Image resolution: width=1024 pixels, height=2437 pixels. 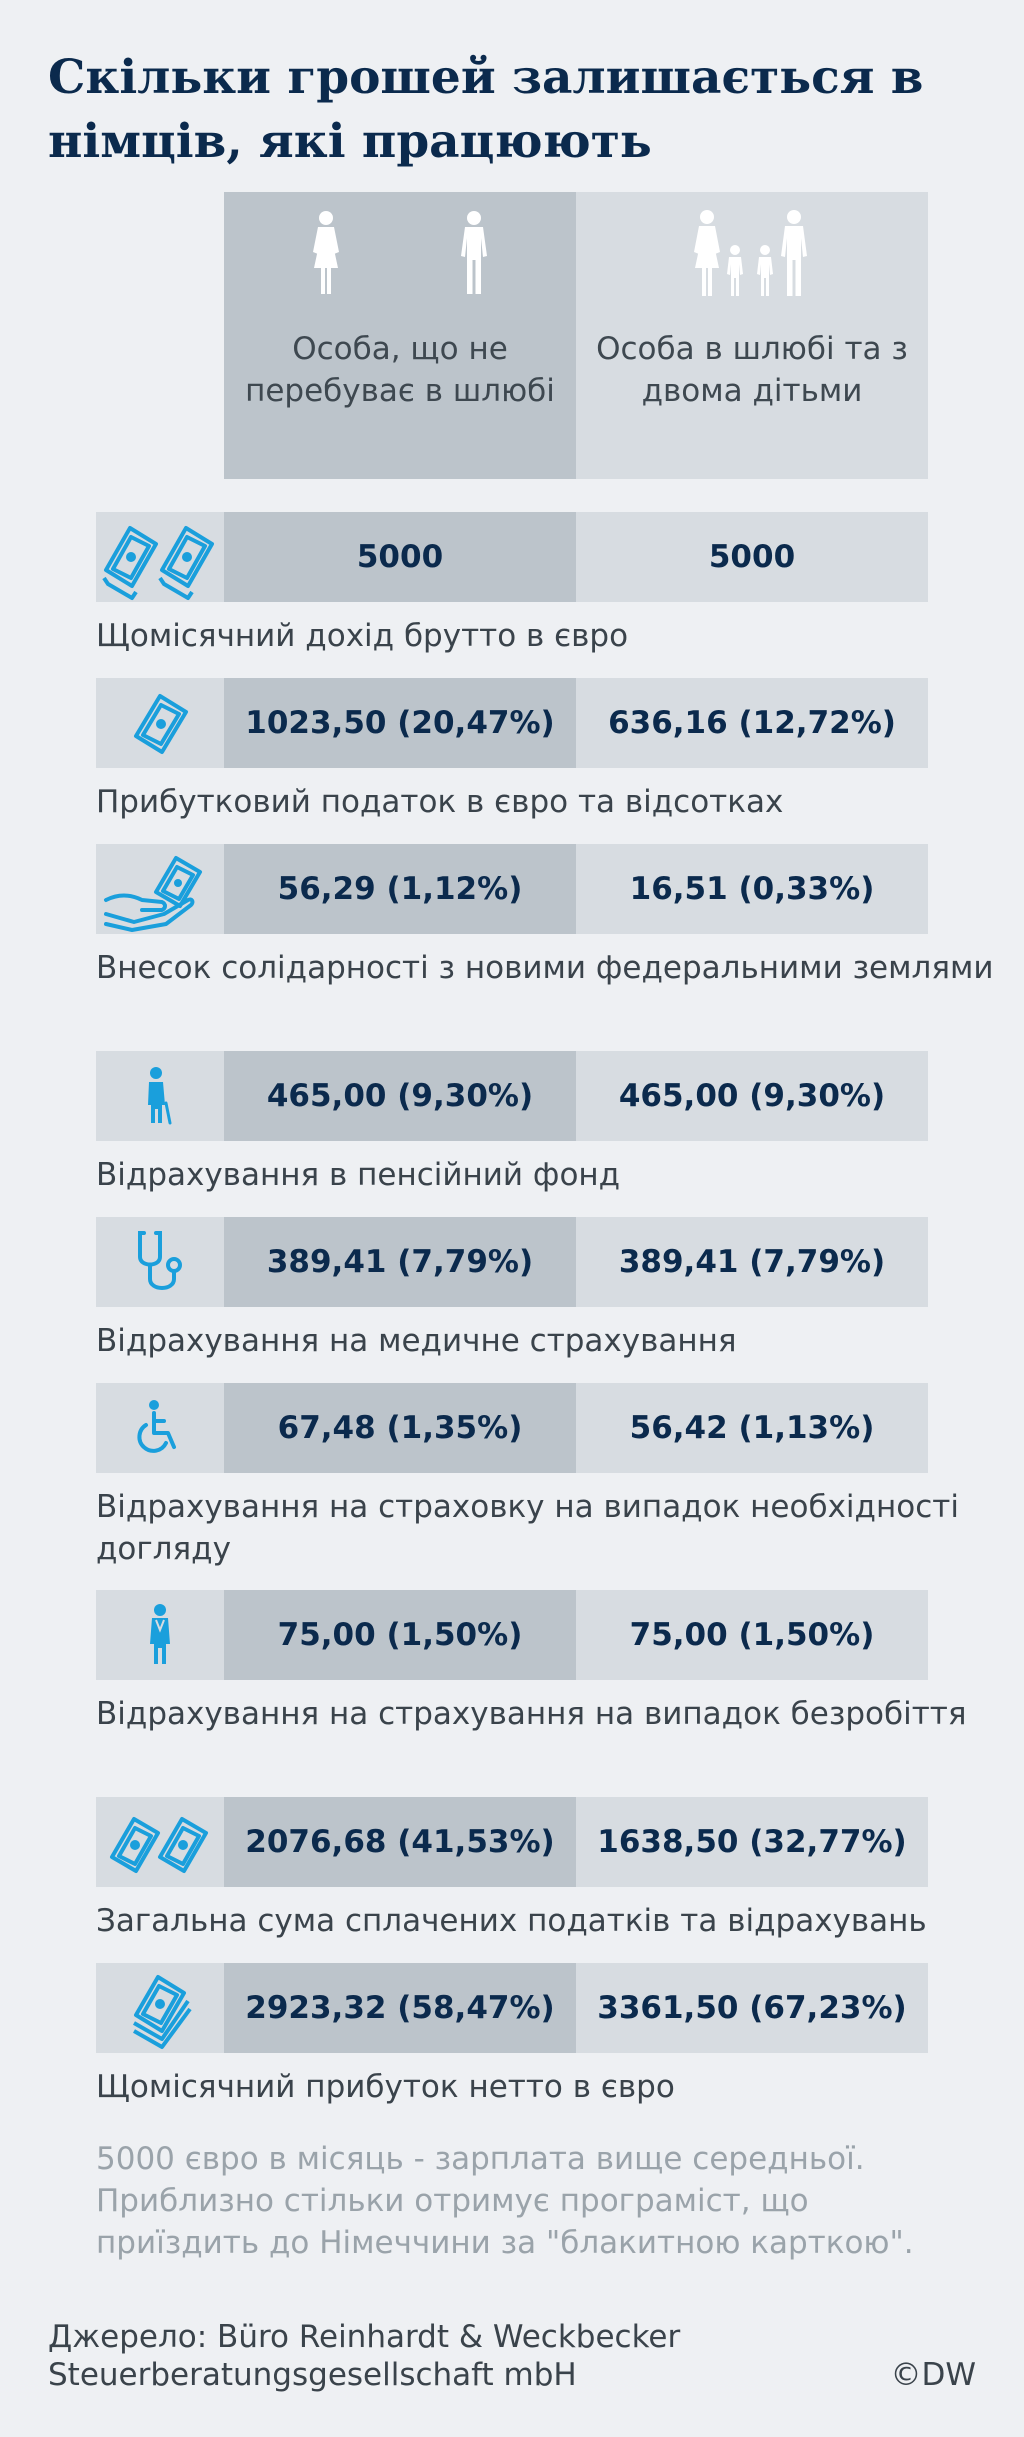 I want to click on value-single: 67,48 (1,35%), so click(x=400, y=1428).